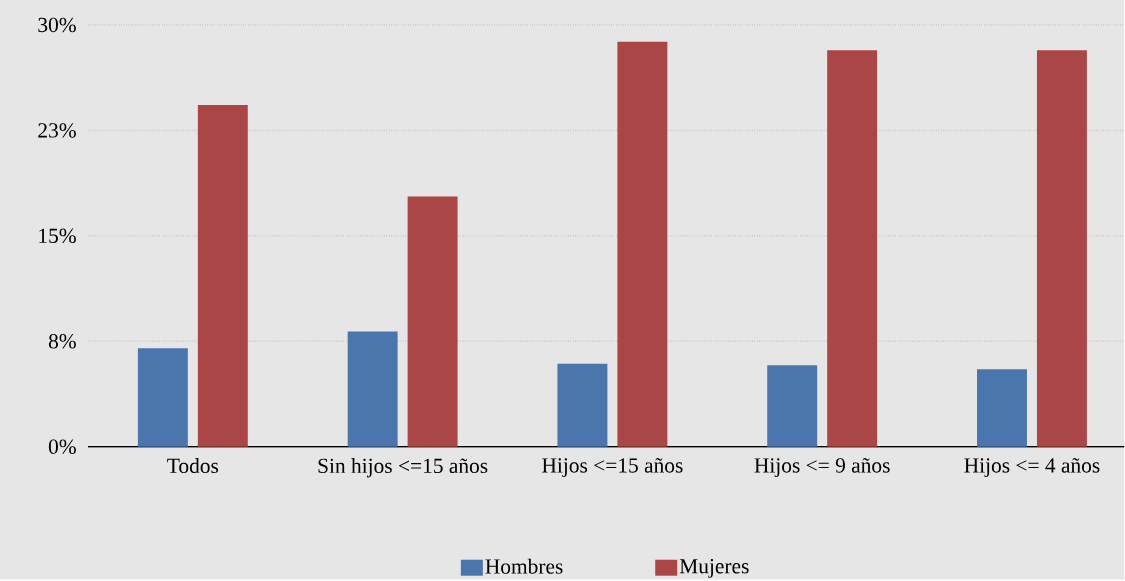 The image size is (1125, 581). I want to click on x-tick-label: Hijos <= 9 años, so click(822, 468).